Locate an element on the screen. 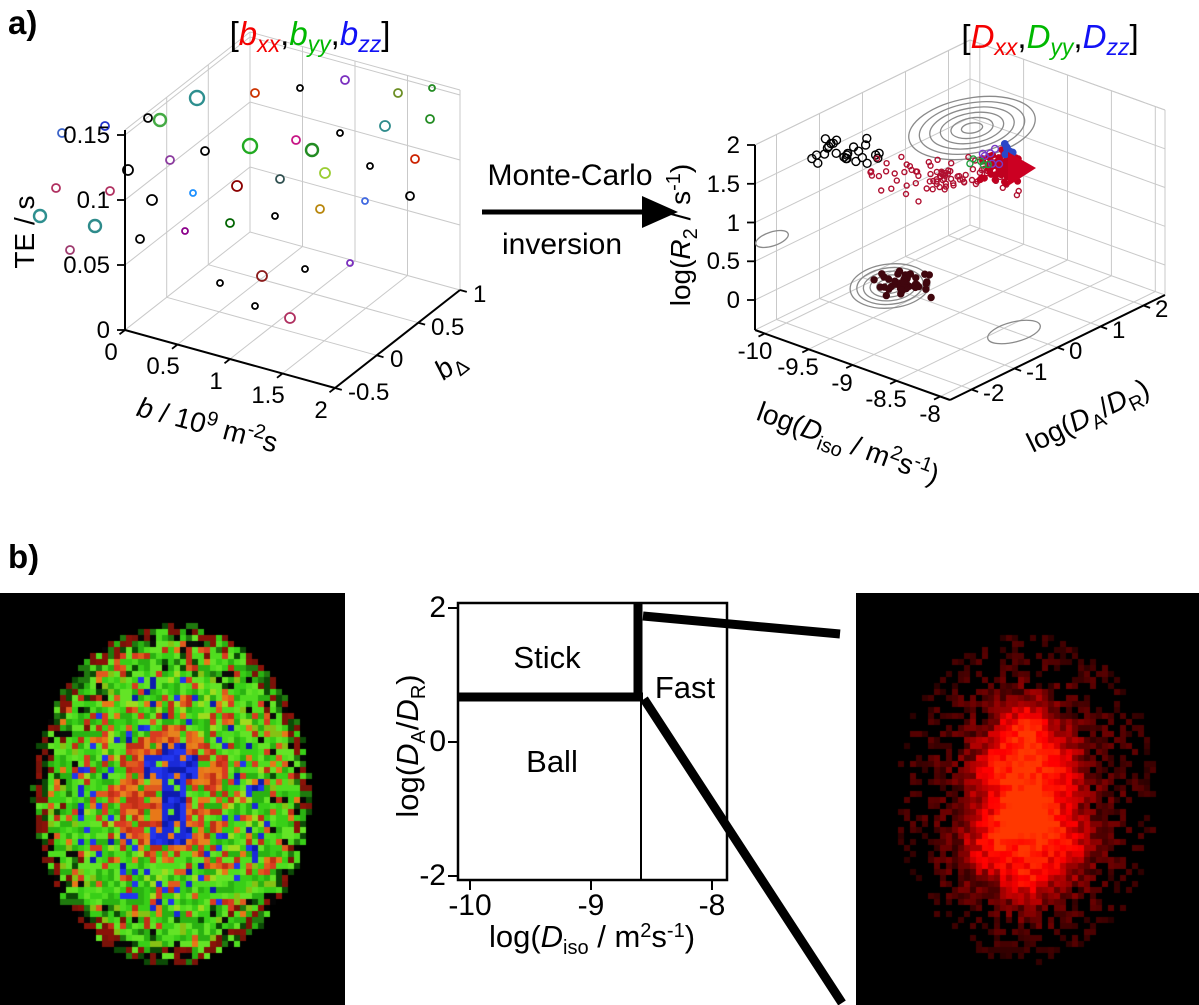  dadr-tick-1: -1 is located at coordinates (1036, 372).